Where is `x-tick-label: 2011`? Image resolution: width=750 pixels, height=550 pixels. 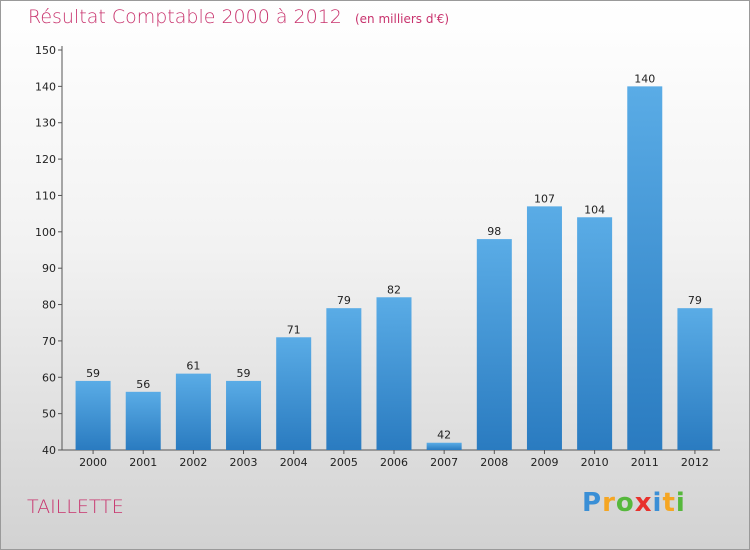 x-tick-label: 2011 is located at coordinates (645, 462).